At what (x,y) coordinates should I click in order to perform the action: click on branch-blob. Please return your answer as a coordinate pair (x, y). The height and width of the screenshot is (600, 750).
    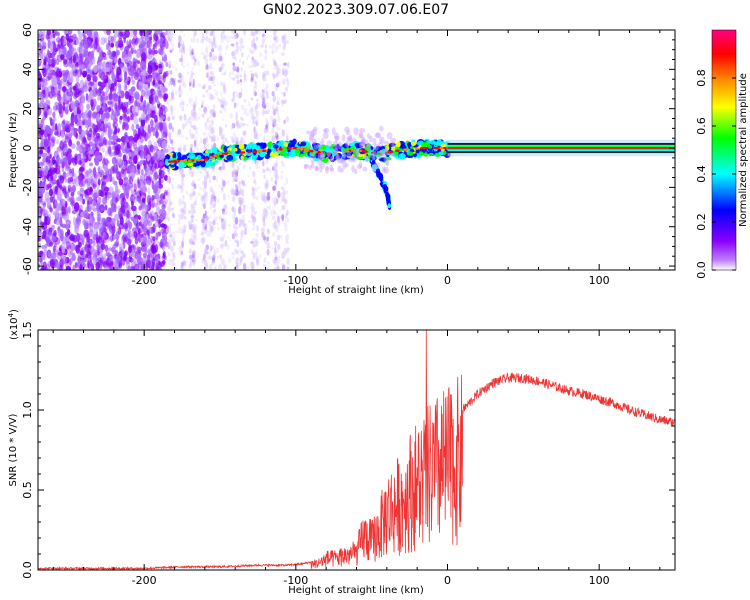
    Looking at the image, I should click on (385, 190).